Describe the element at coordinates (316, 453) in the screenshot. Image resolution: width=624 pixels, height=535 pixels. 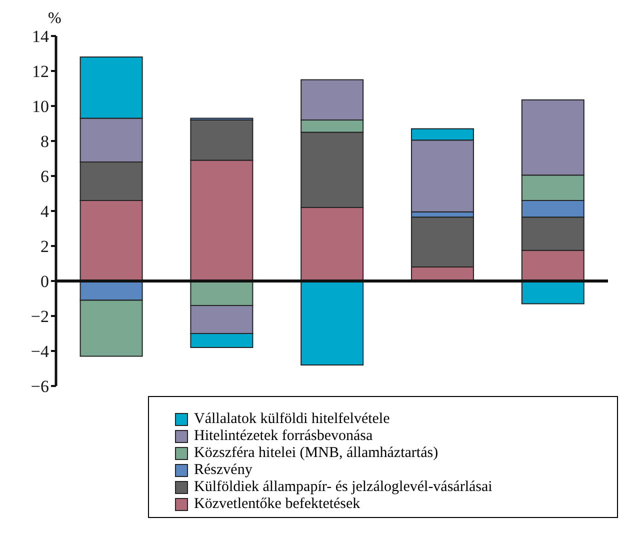
I see `legend-label: Közszféra hitelei (MNB, államháztartás)` at that location.